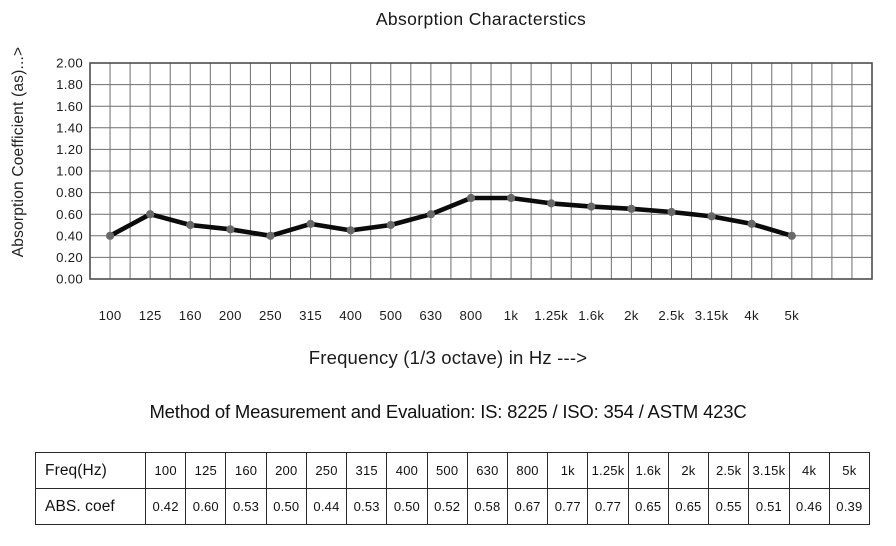 The image size is (896, 546). I want to click on table-cell: 0.55, so click(729, 506).